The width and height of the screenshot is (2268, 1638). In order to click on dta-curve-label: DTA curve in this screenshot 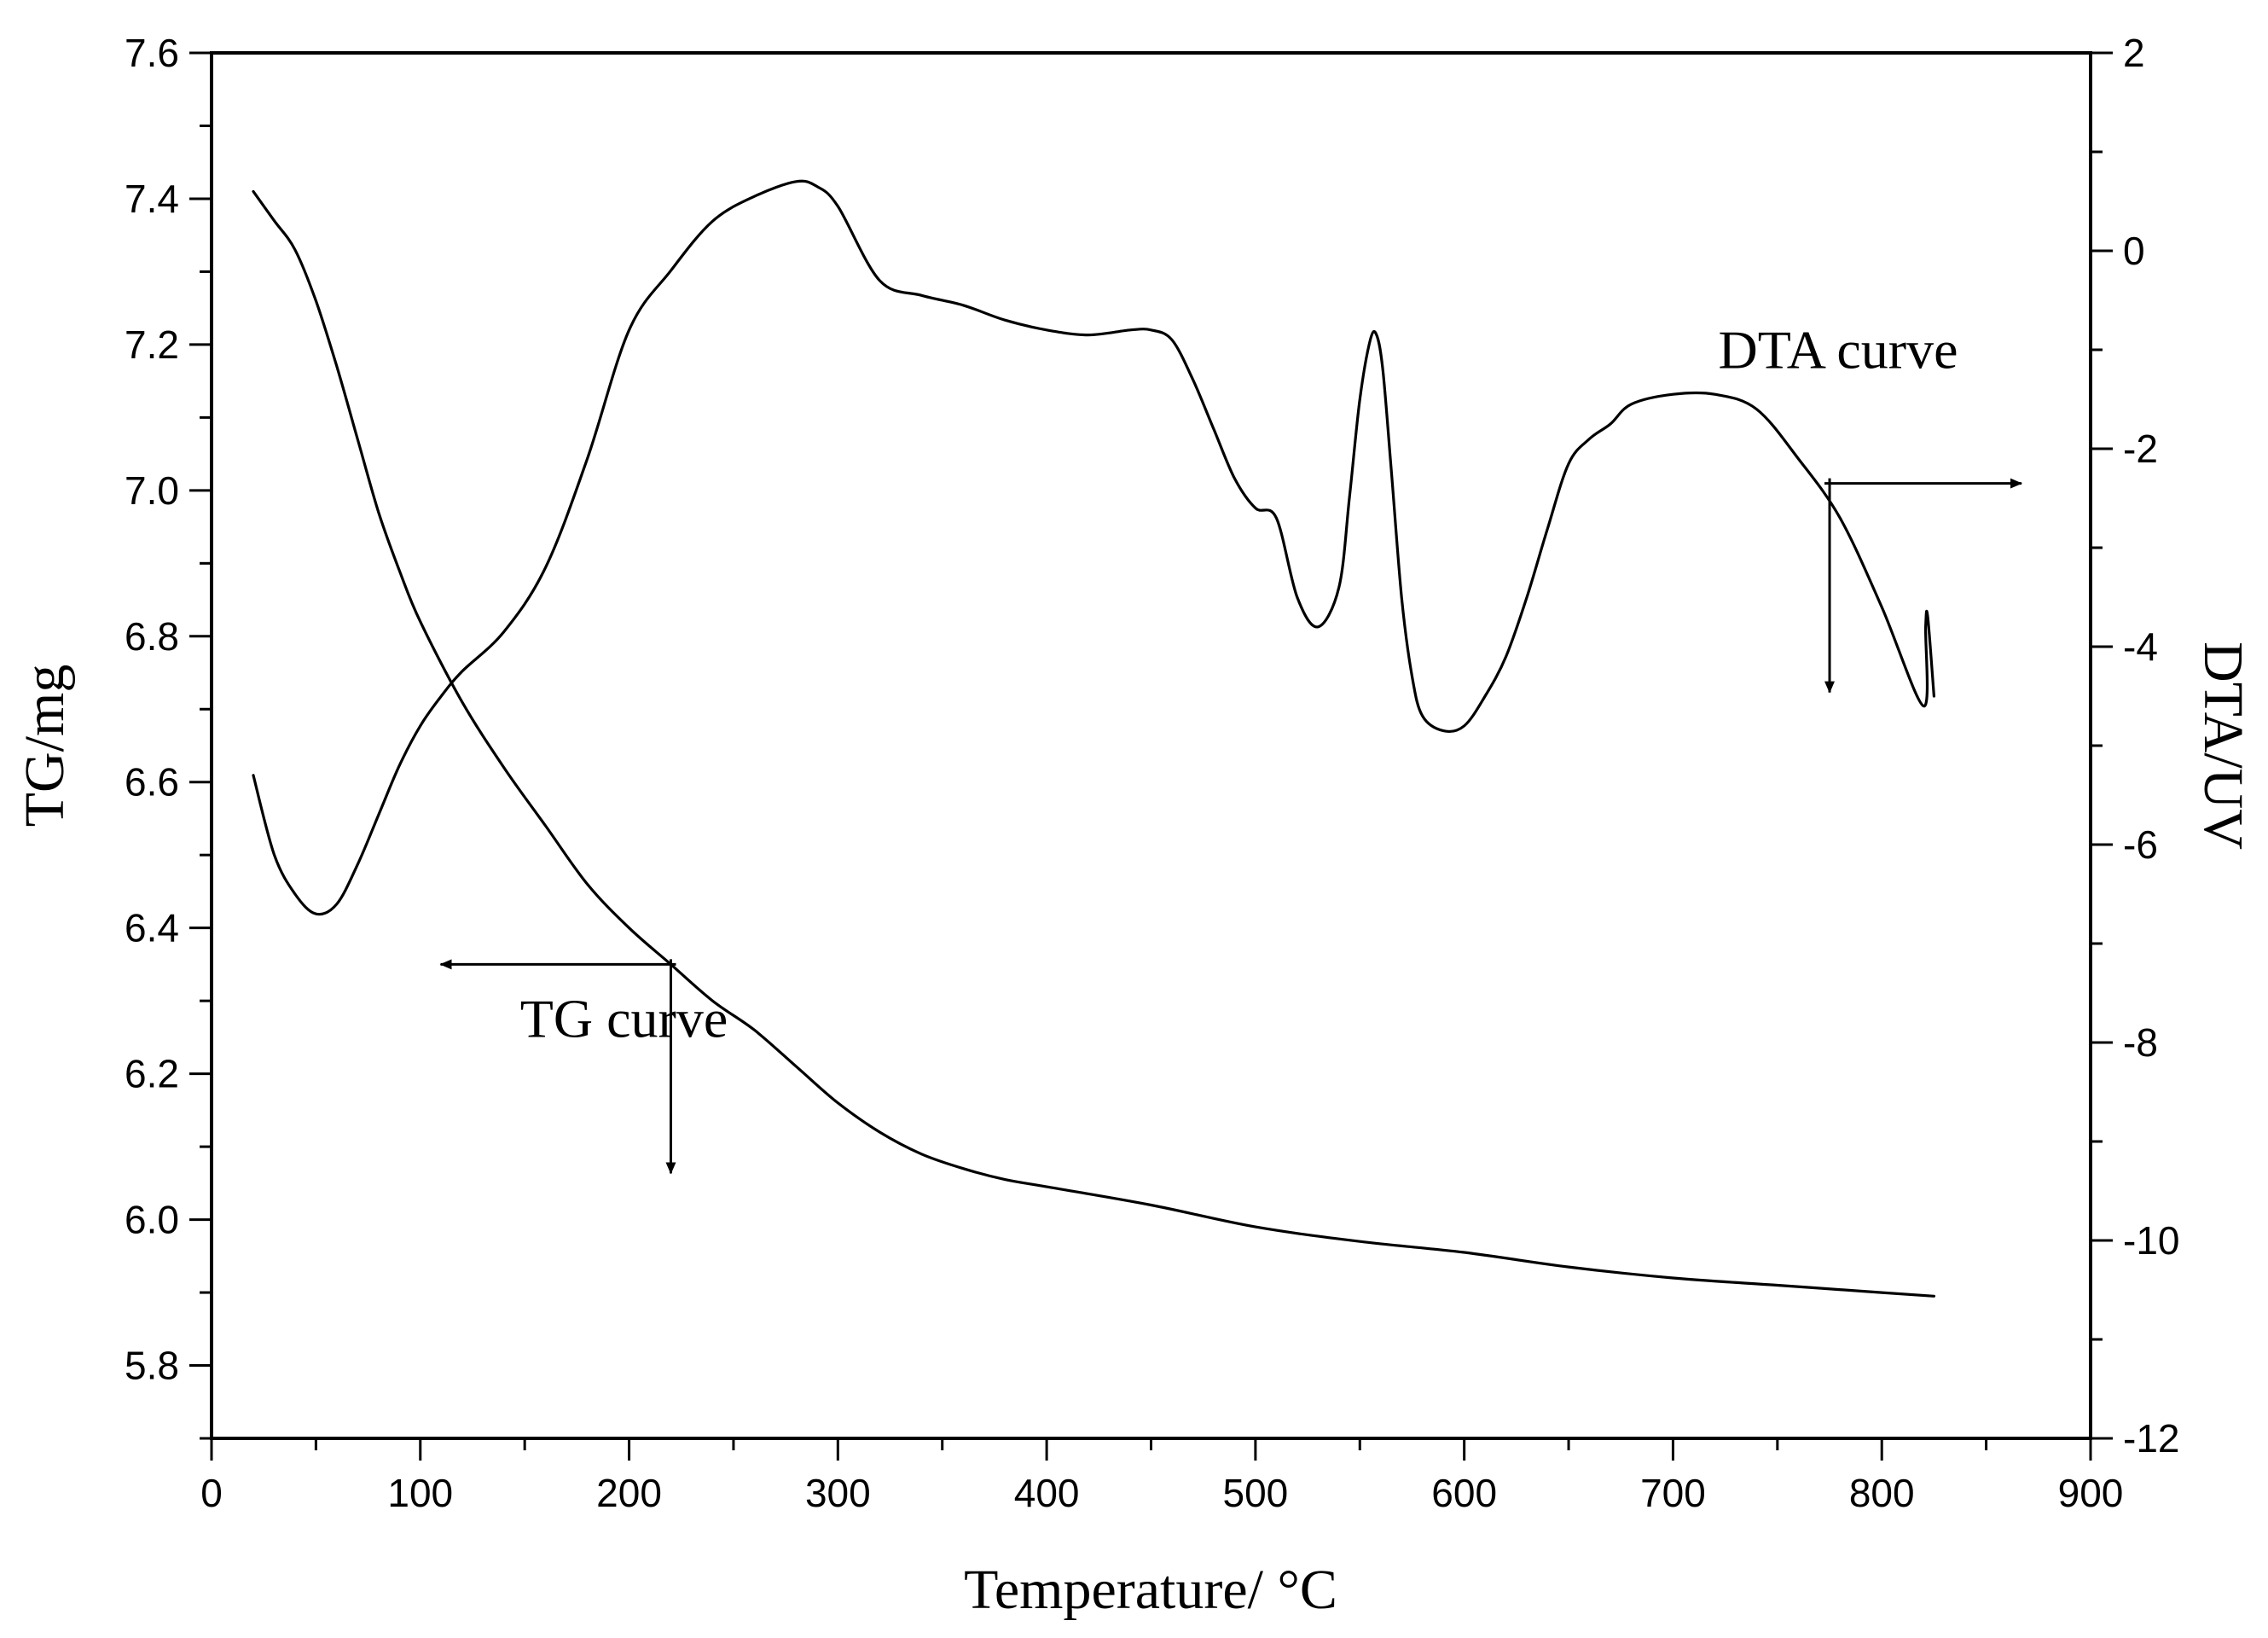, I will do `click(1838, 350)`.